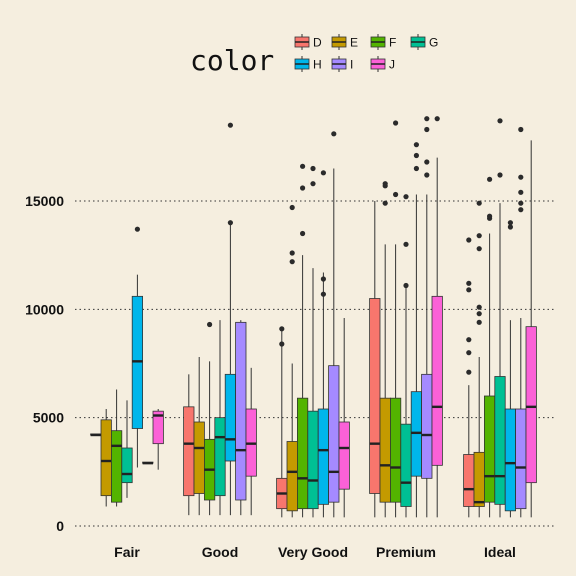  What do you see at coordinates (424, 42) in the screenshot?
I see `legend-key-G: G` at bounding box center [424, 42].